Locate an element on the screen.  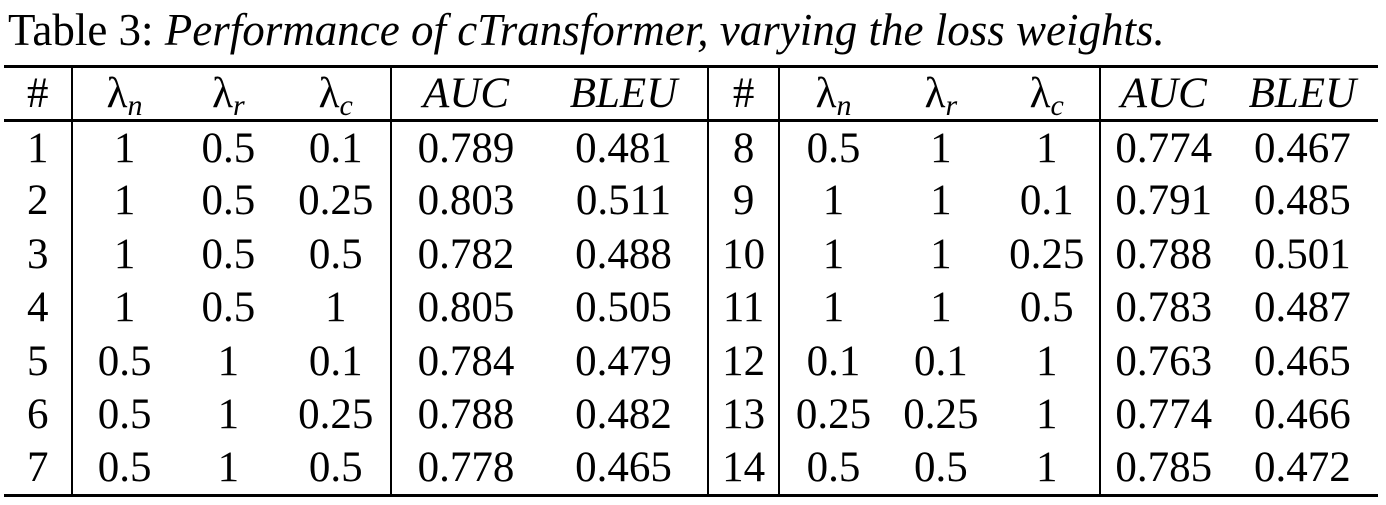
row-number: 3 is located at coordinates (39, 254).